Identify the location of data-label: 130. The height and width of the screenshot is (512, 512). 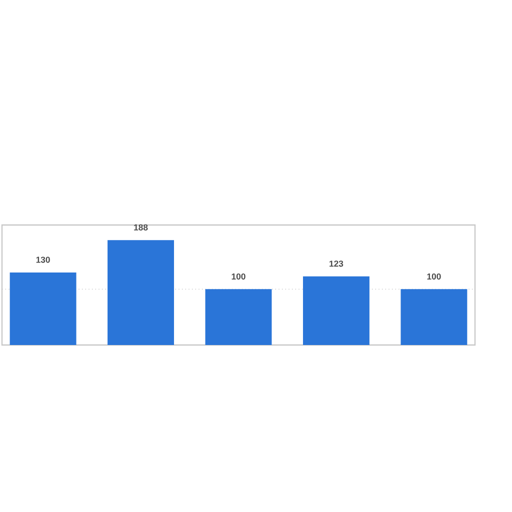
(43, 259).